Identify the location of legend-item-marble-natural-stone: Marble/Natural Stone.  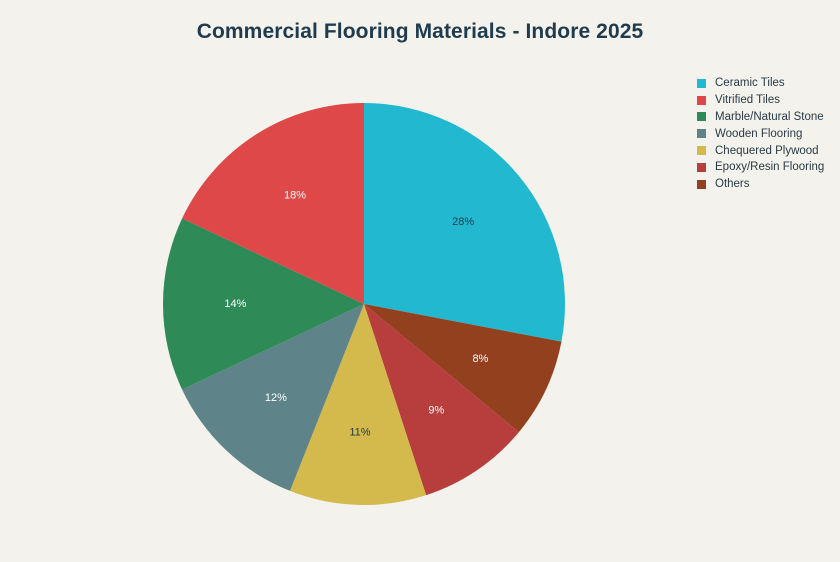
(760, 117).